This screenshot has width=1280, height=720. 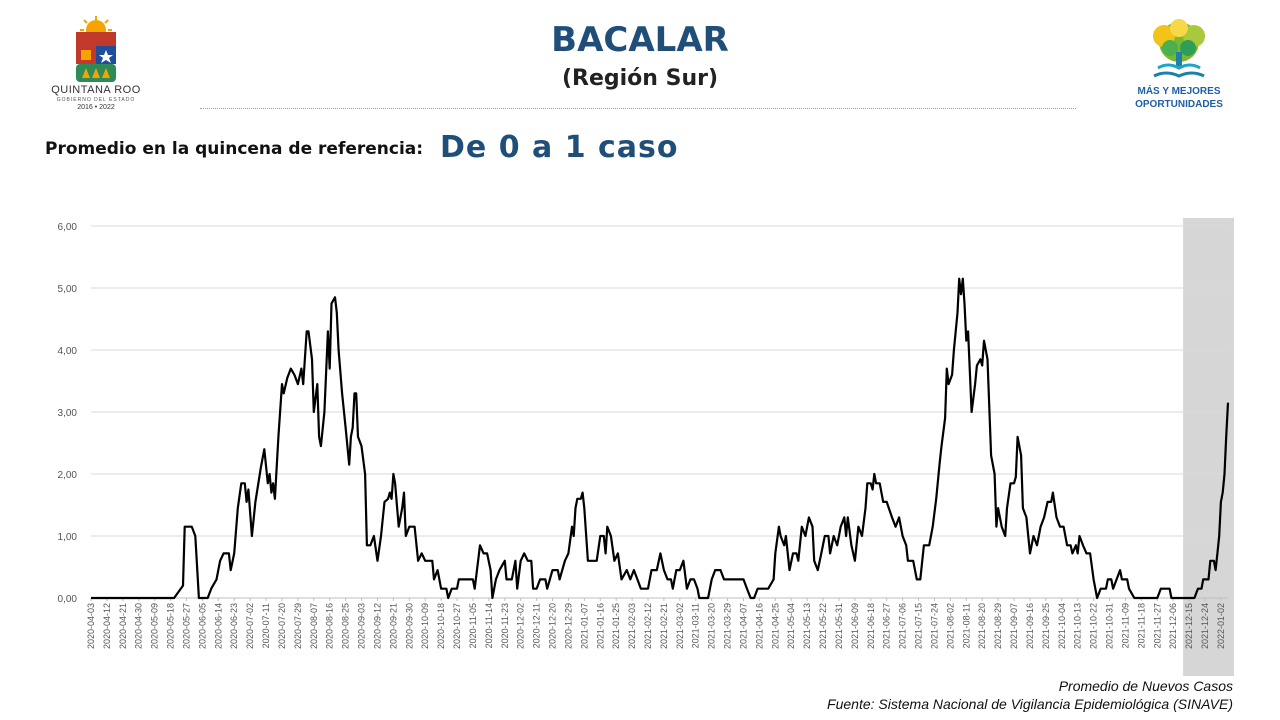 I want to click on tree-icon, so click(x=1179, y=48).